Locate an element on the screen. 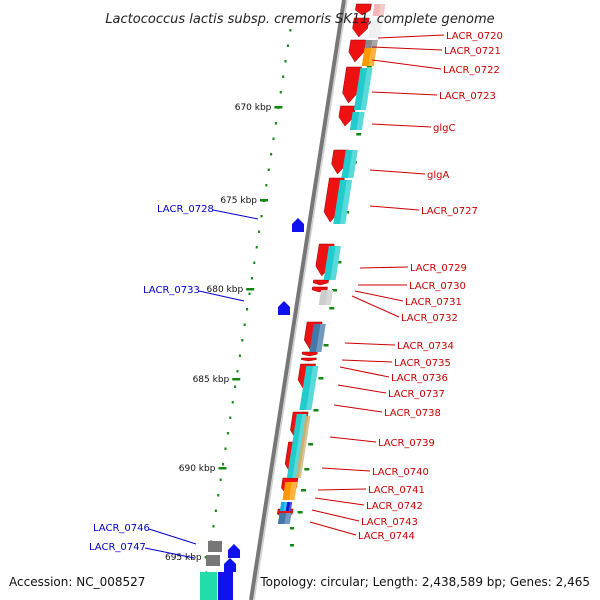 The image size is (600, 600). gene-label: LACR_0742 is located at coordinates (394, 506).